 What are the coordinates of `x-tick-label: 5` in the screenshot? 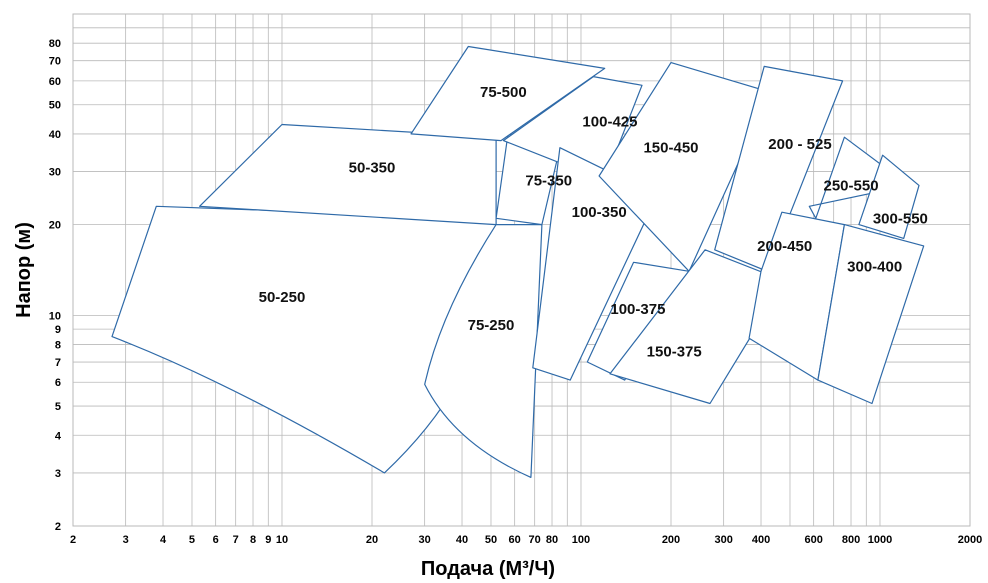 It's located at (192, 540).